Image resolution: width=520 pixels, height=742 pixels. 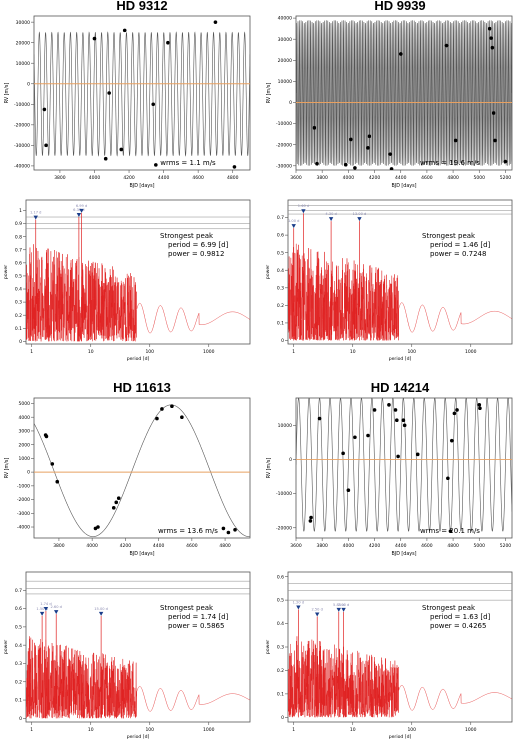 What do you see at coordinates (20, 211) in the screenshot?
I see `y-tick-label: 1` at bounding box center [20, 211].